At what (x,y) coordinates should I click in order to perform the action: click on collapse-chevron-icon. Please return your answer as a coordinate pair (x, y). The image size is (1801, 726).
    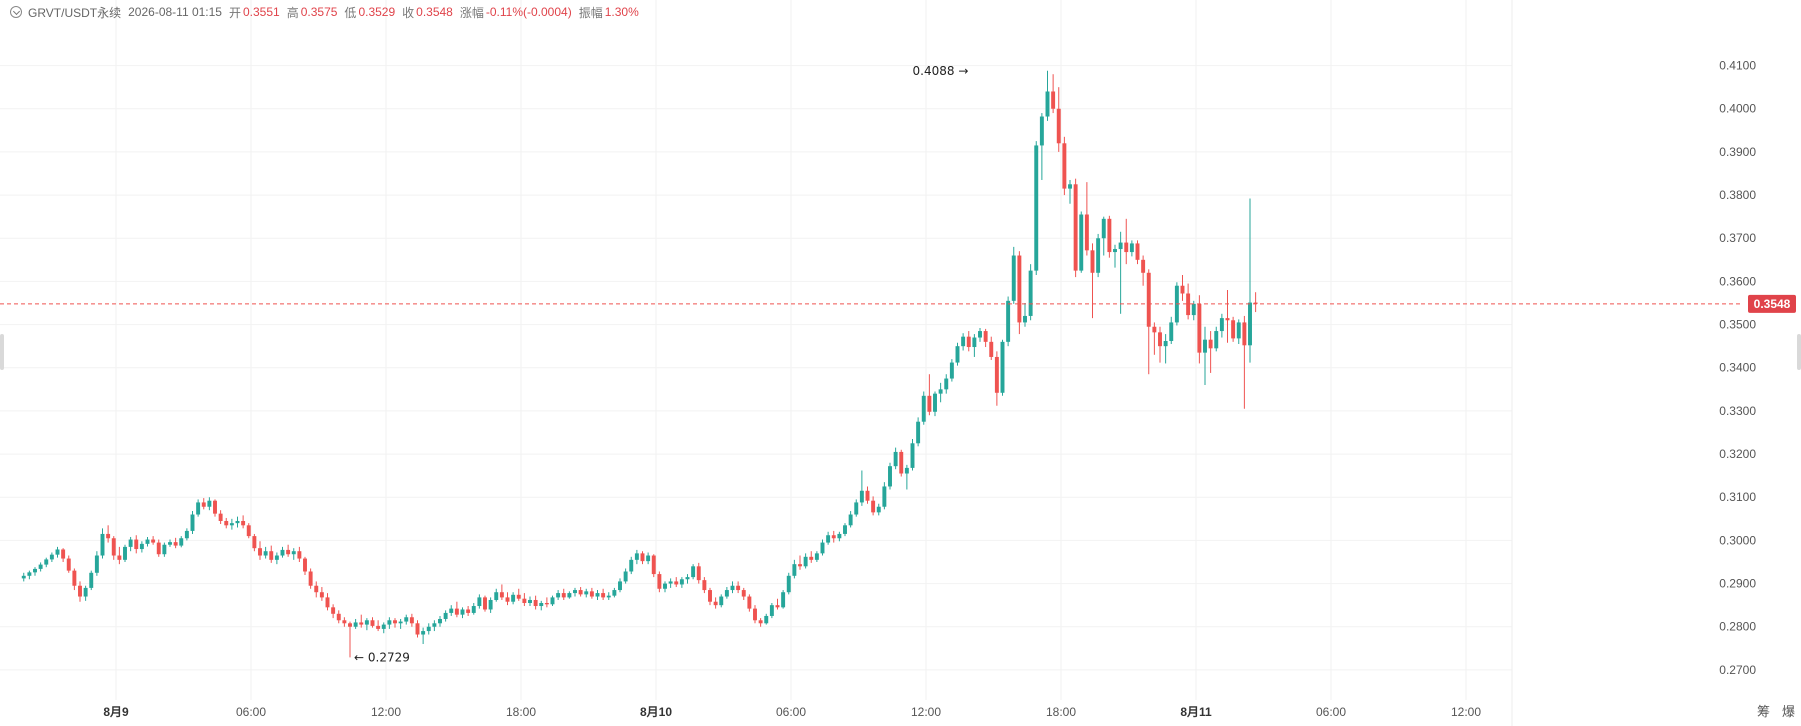
    Looking at the image, I should click on (16, 12).